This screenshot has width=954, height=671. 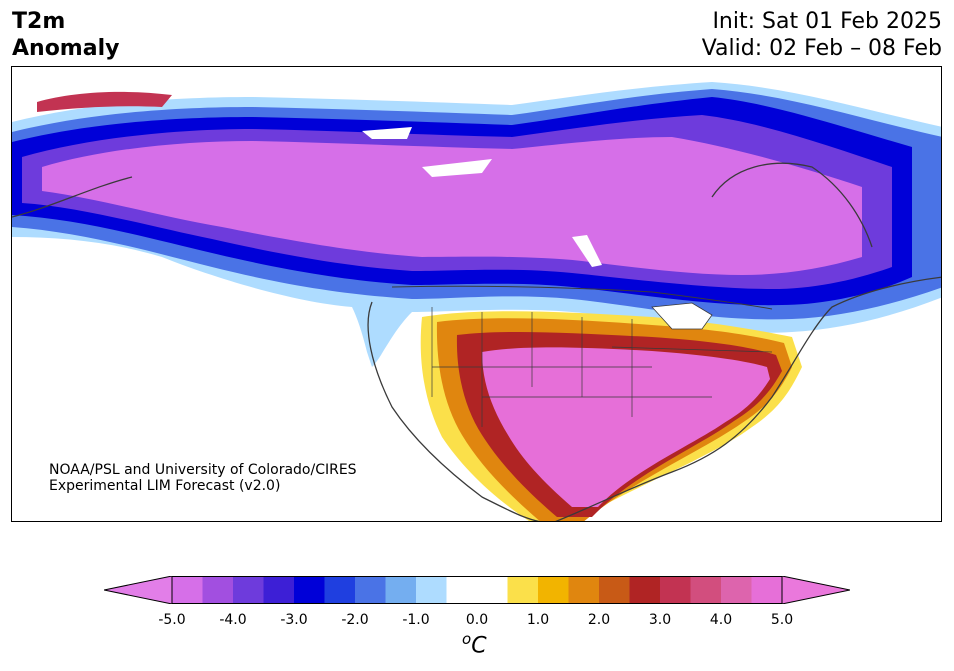 I want to click on colorbar-tick-label: 4.0, so click(x=721, y=620).